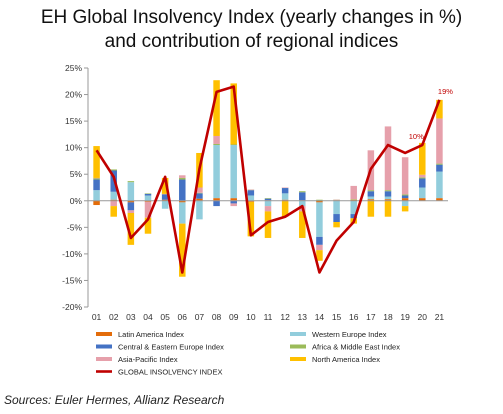 This screenshot has height=414, width=503. Describe the element at coordinates (320, 317) in the screenshot. I see `x-tick-label: 14` at that location.